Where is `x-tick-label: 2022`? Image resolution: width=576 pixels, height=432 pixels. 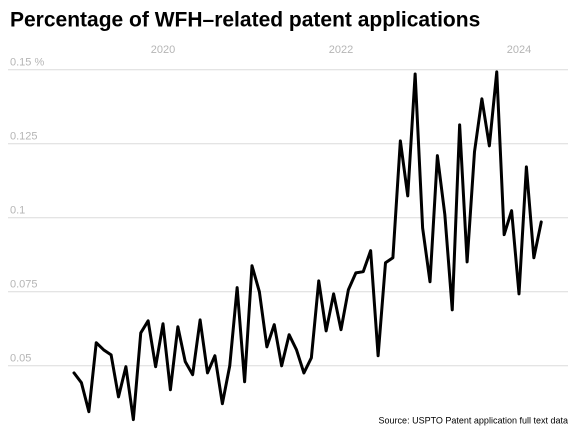
x-tick-label: 2022 is located at coordinates (341, 50).